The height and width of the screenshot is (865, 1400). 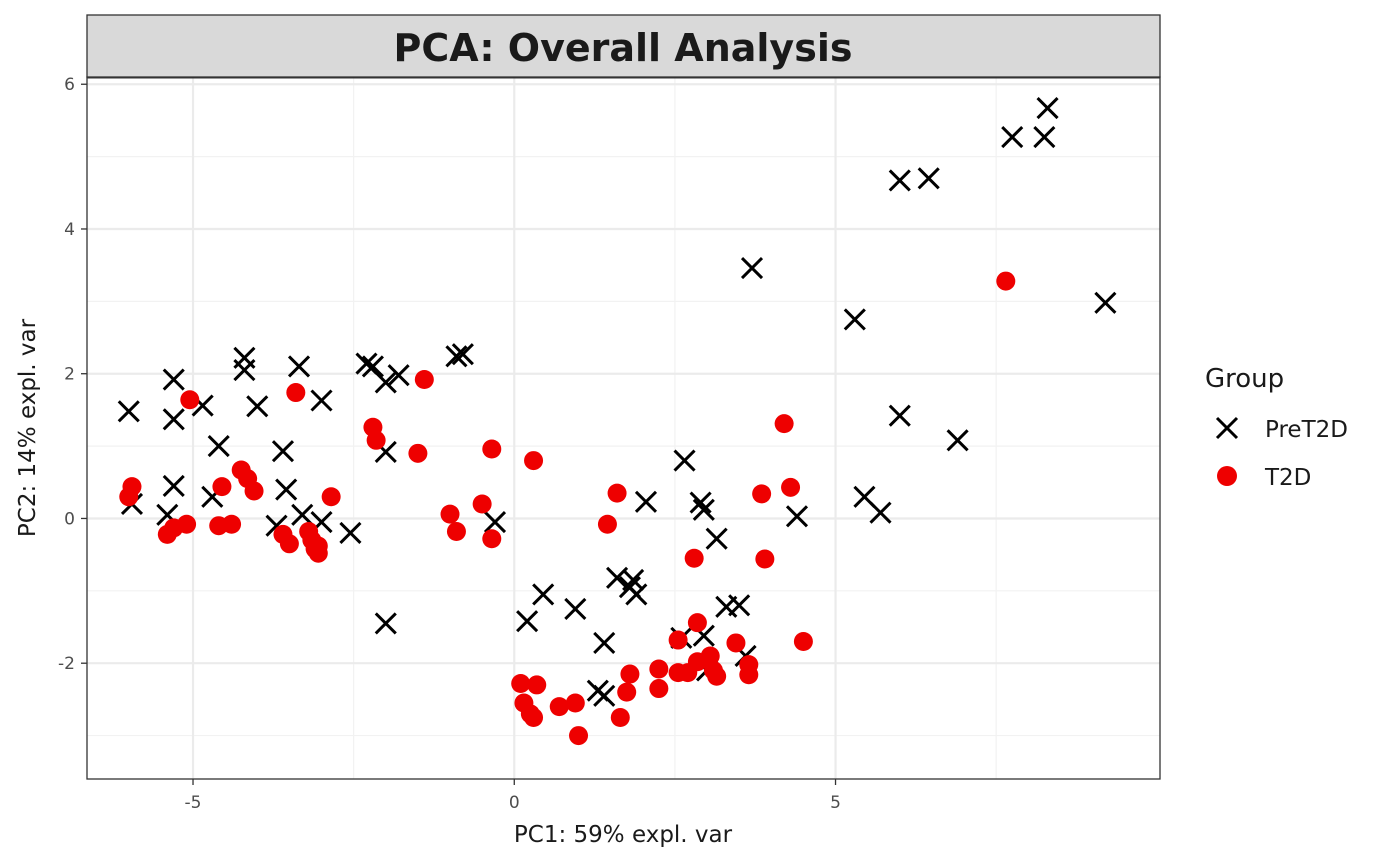 What do you see at coordinates (1276, 427) in the screenshot?
I see `legend: Group PreT2D T2D` at bounding box center [1276, 427].